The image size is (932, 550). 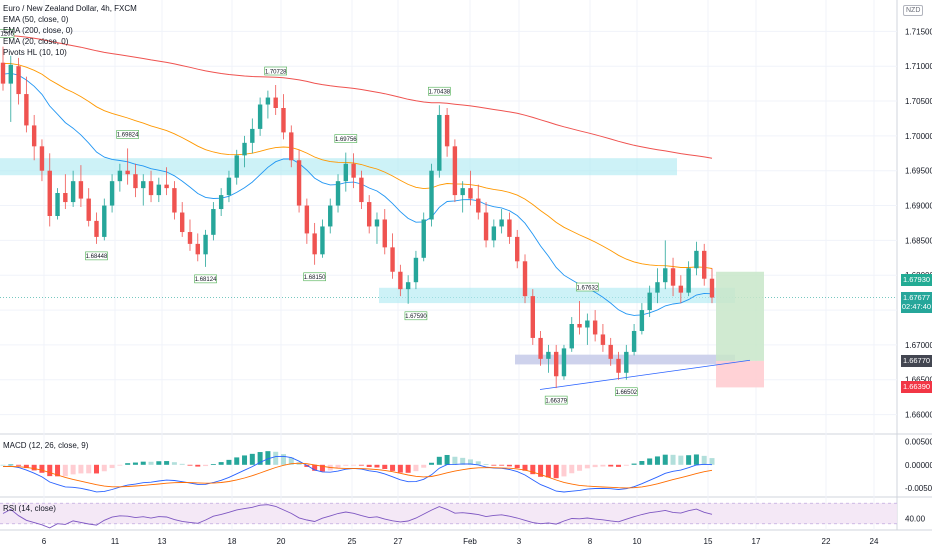 I want to click on price-tick-label: 1.69500, so click(x=918, y=171).